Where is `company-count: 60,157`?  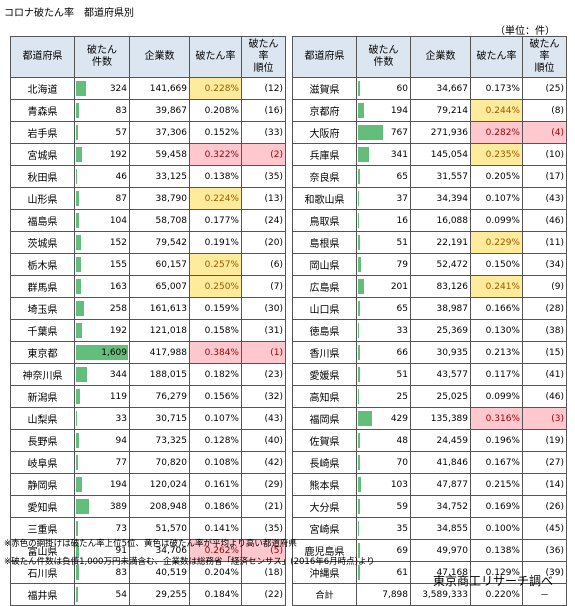 company-count: 60,157 is located at coordinates (159, 264).